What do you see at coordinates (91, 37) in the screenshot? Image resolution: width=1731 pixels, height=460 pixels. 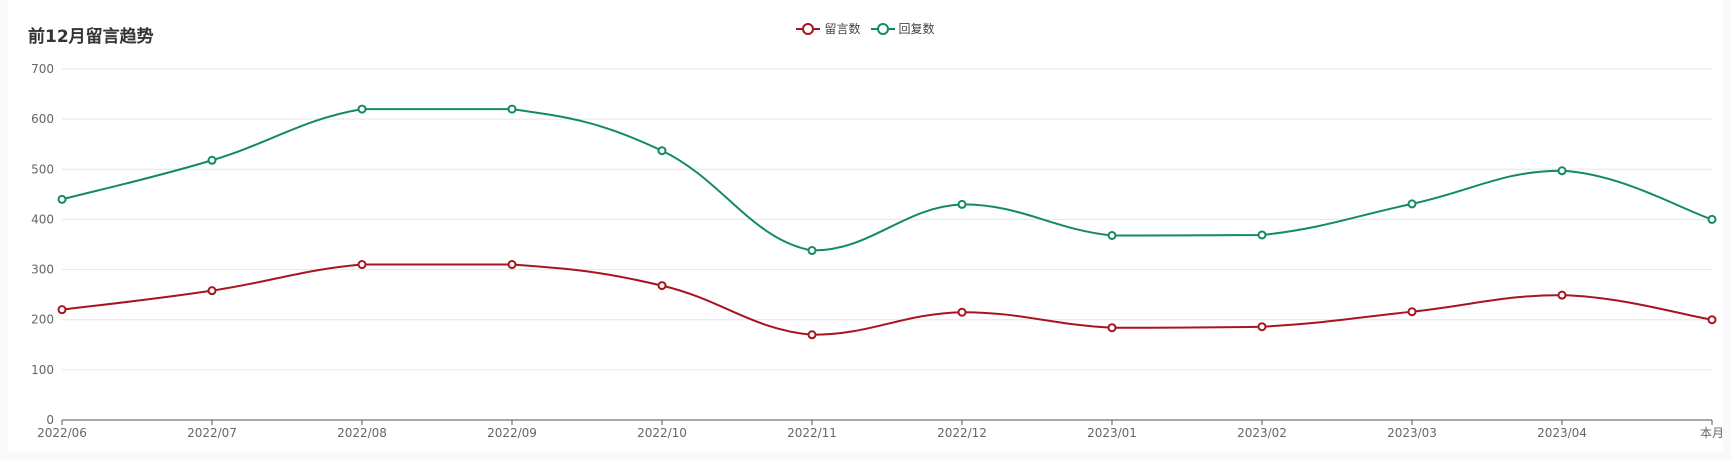 I see `chart-title: 前12月留言趋势` at bounding box center [91, 37].